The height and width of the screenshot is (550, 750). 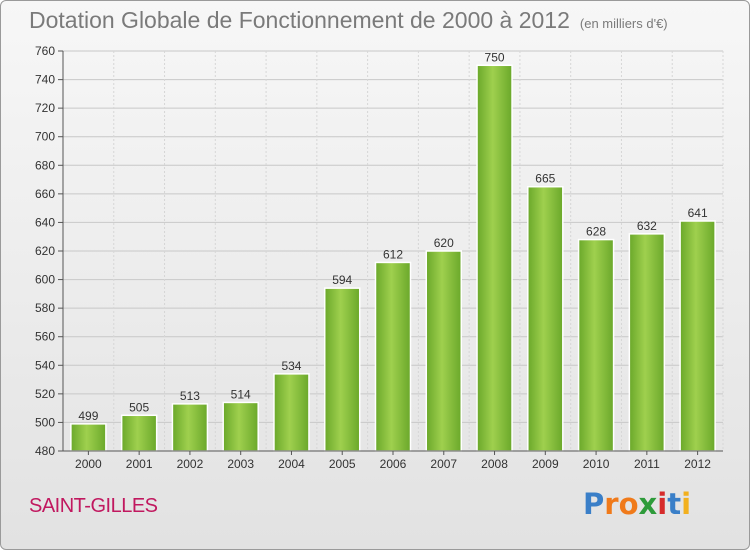 What do you see at coordinates (190, 396) in the screenshot?
I see `bar-value-label: 513` at bounding box center [190, 396].